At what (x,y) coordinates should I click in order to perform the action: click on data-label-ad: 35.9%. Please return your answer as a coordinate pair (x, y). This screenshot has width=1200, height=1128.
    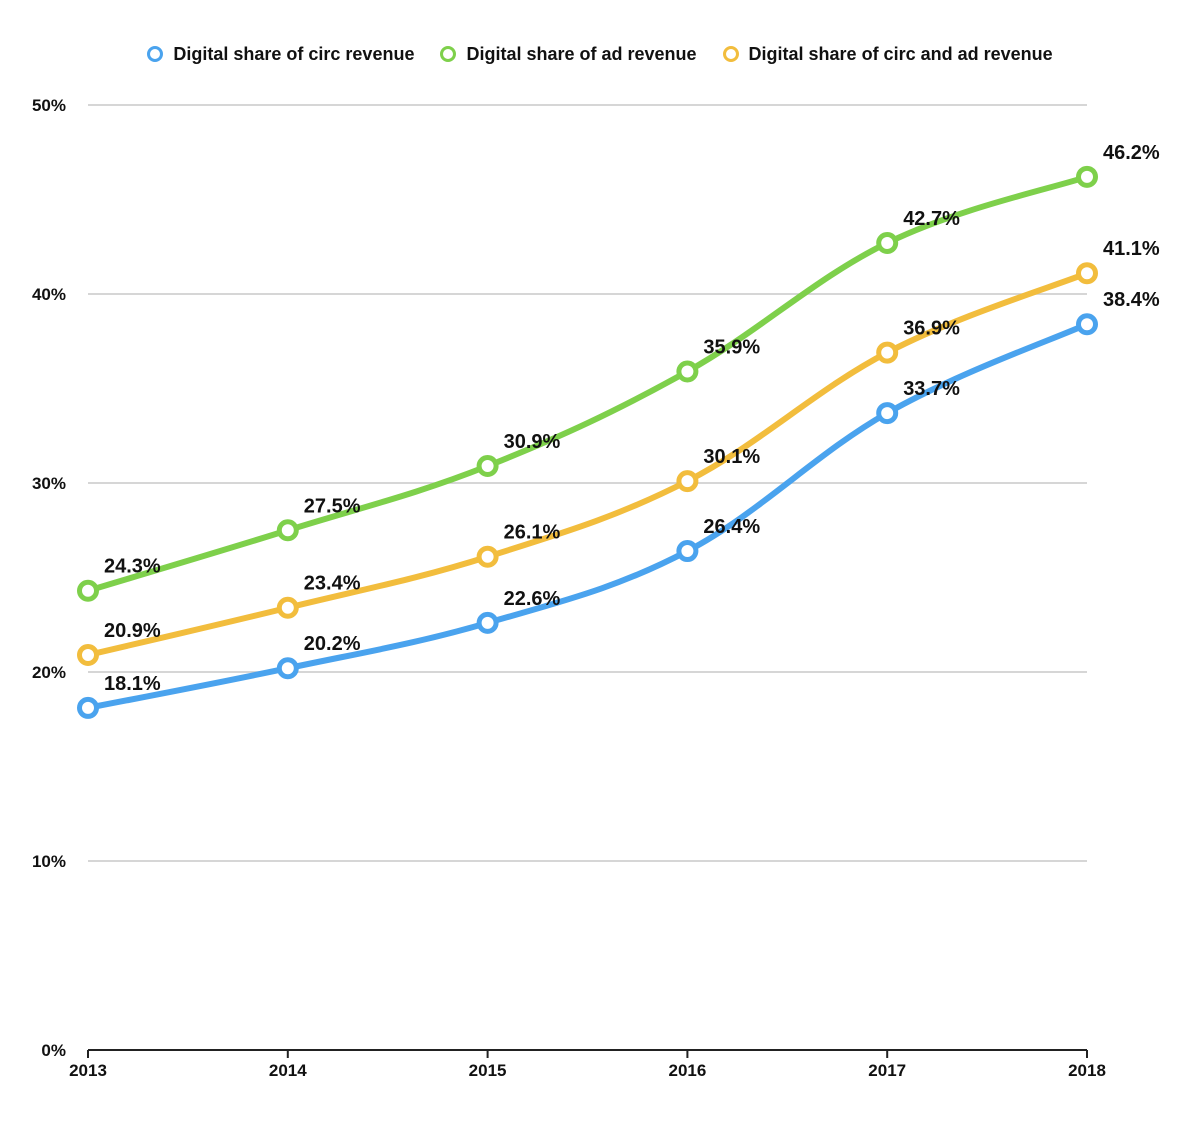
    Looking at the image, I should click on (731, 347).